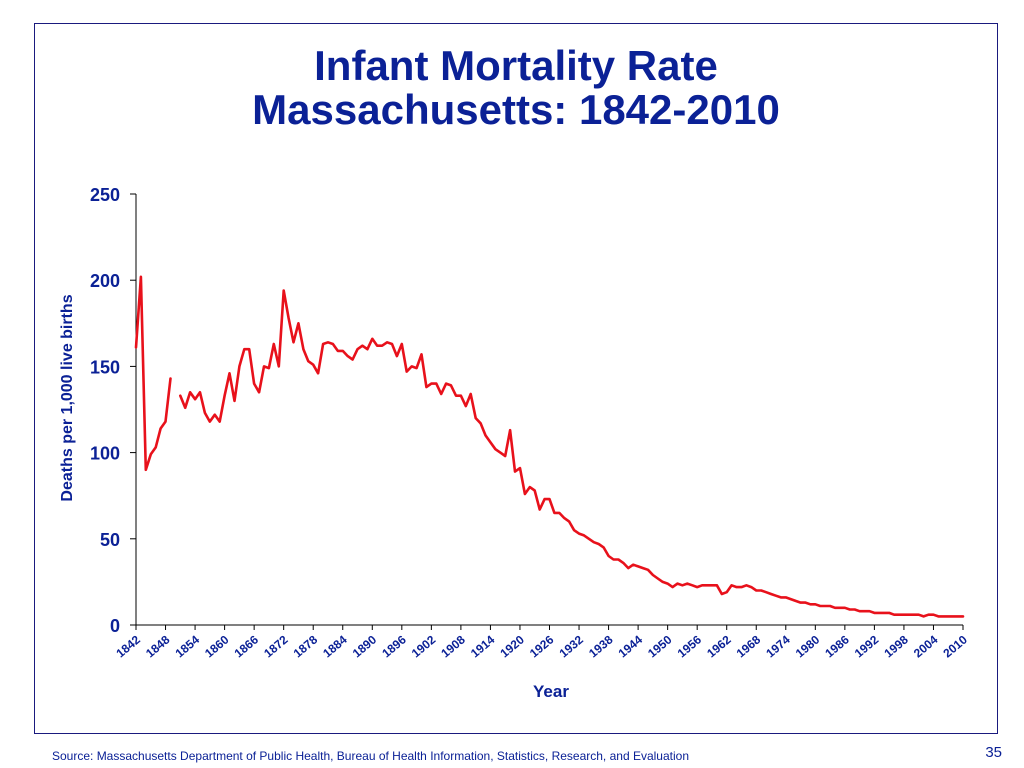 This screenshot has height=768, width=1024. I want to click on x-tick-label: 1968, so click(749, 646).